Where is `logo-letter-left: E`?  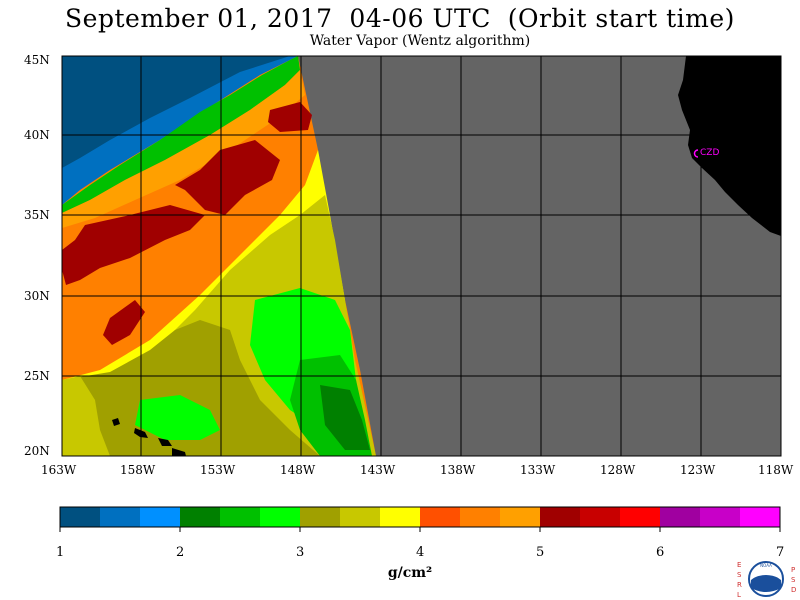
logo-letter-left: E is located at coordinates (739, 565).